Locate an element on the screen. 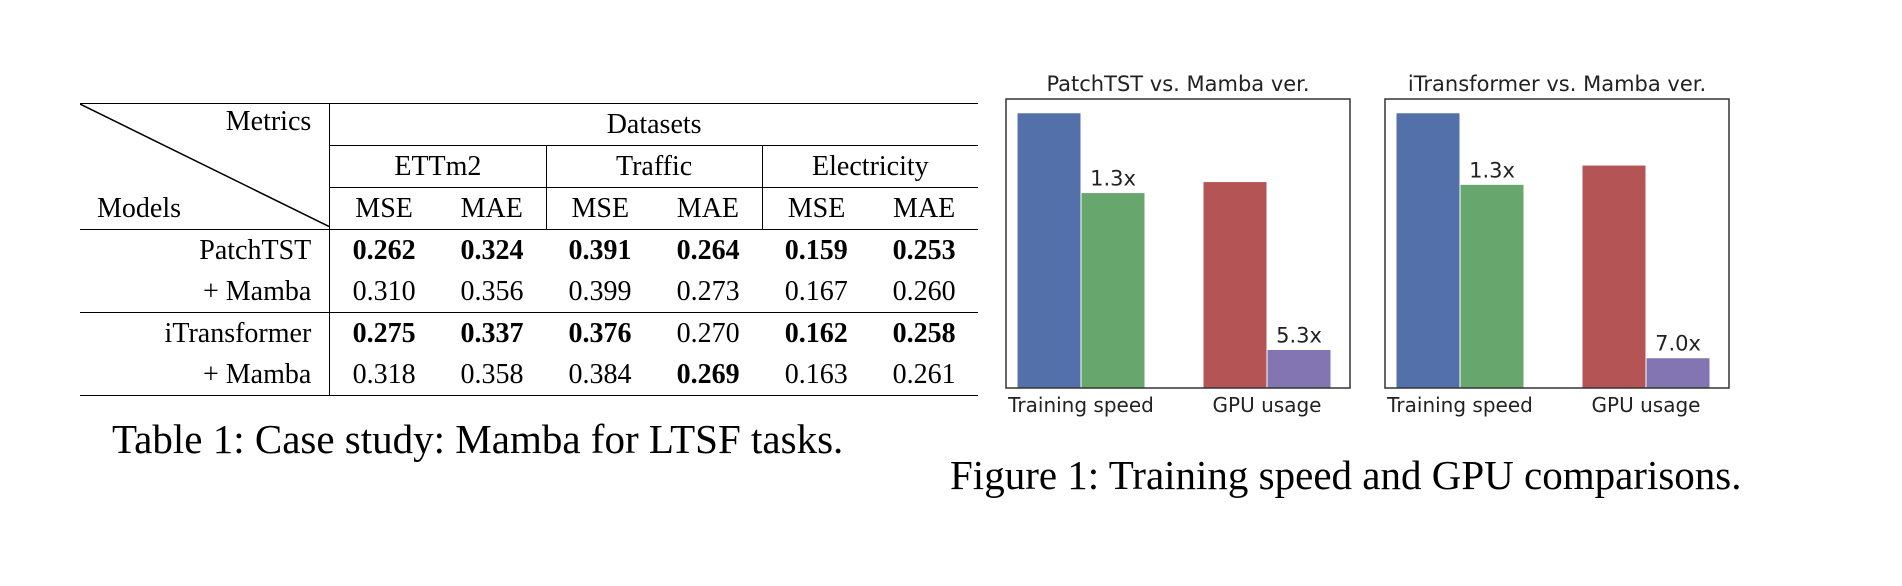 The image size is (1902, 586). corner-header-cell: Metrics Models is located at coordinates (205, 166).